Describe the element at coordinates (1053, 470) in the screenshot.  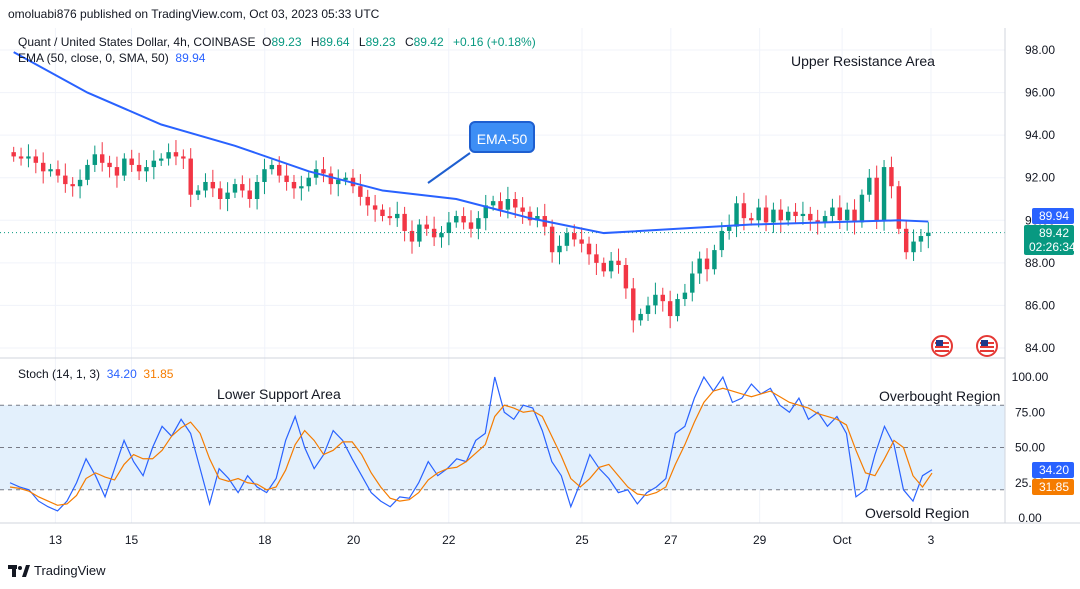
I see `stoch-k-tag: 34.20` at that location.